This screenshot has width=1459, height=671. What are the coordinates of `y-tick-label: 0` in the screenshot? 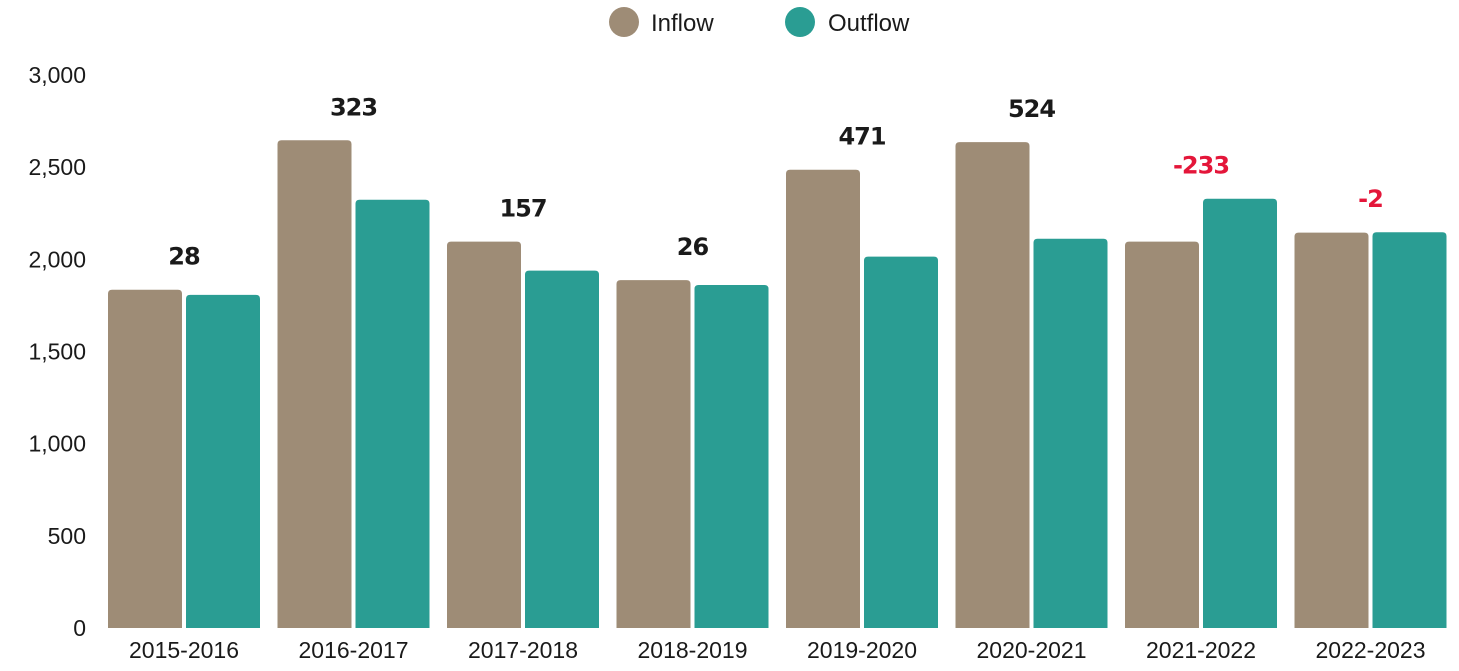 It's located at (79, 628).